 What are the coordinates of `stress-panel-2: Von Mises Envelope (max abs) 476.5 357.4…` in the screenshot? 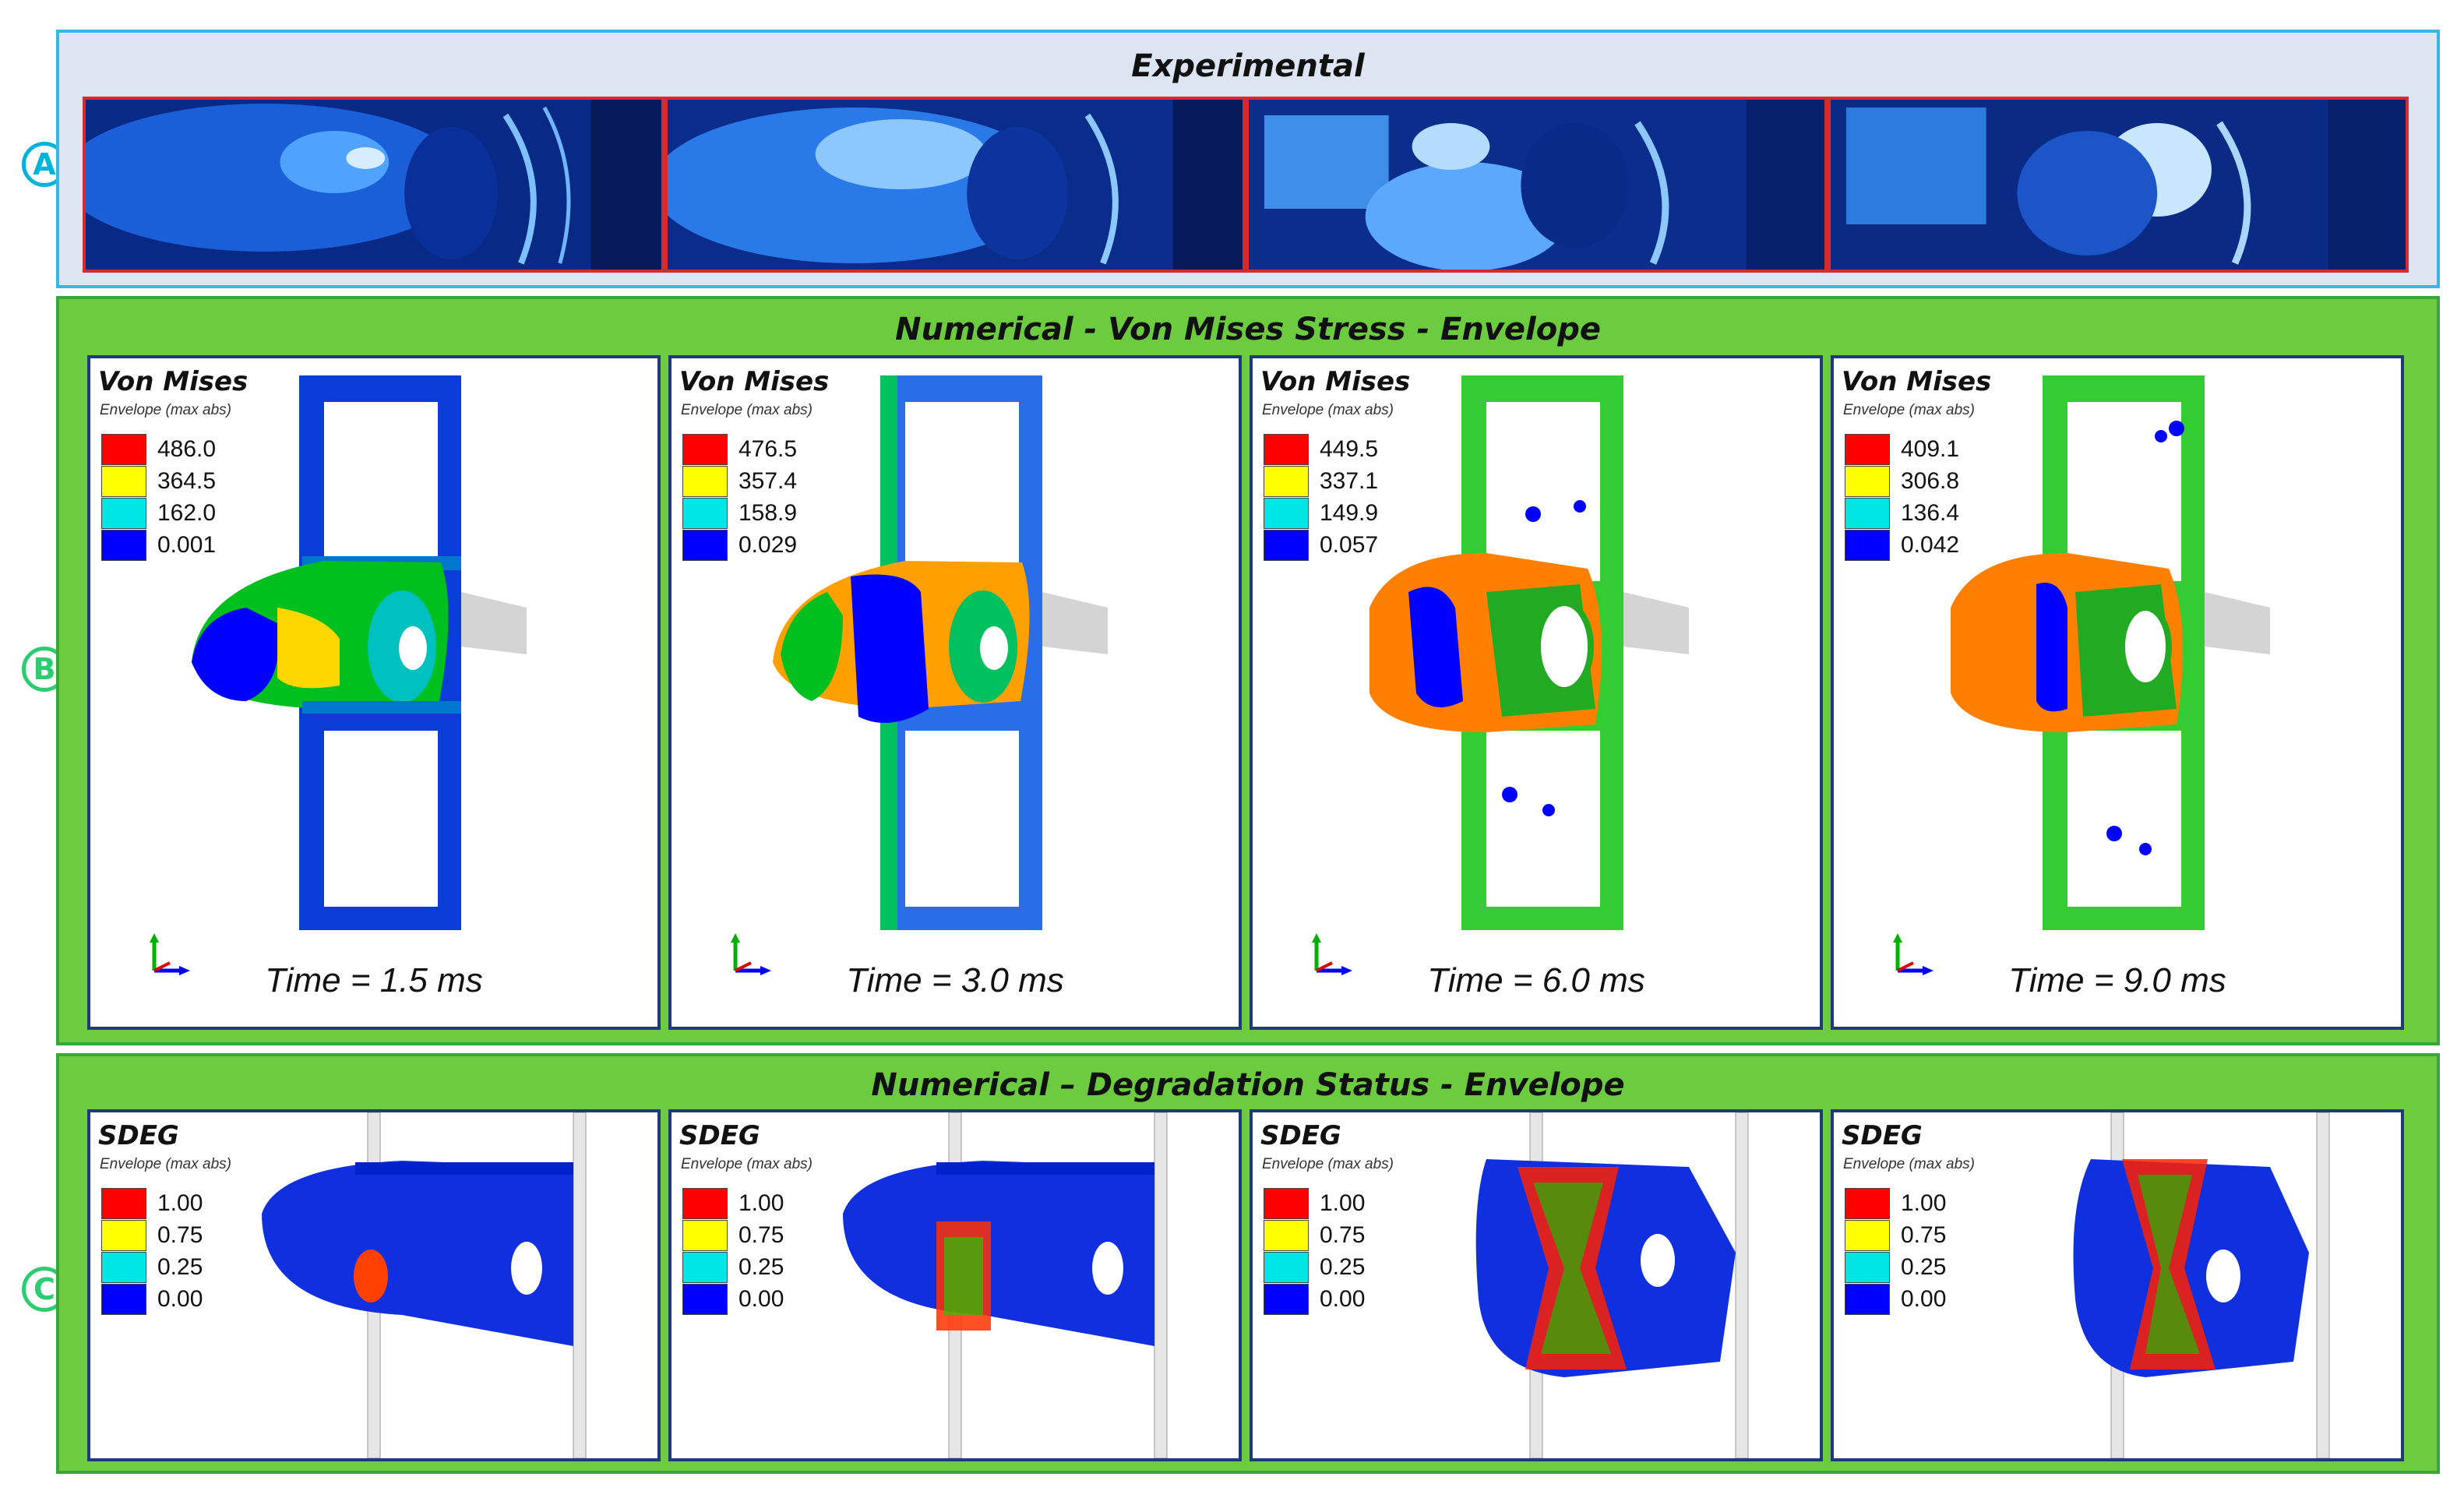 It's located at (955, 693).